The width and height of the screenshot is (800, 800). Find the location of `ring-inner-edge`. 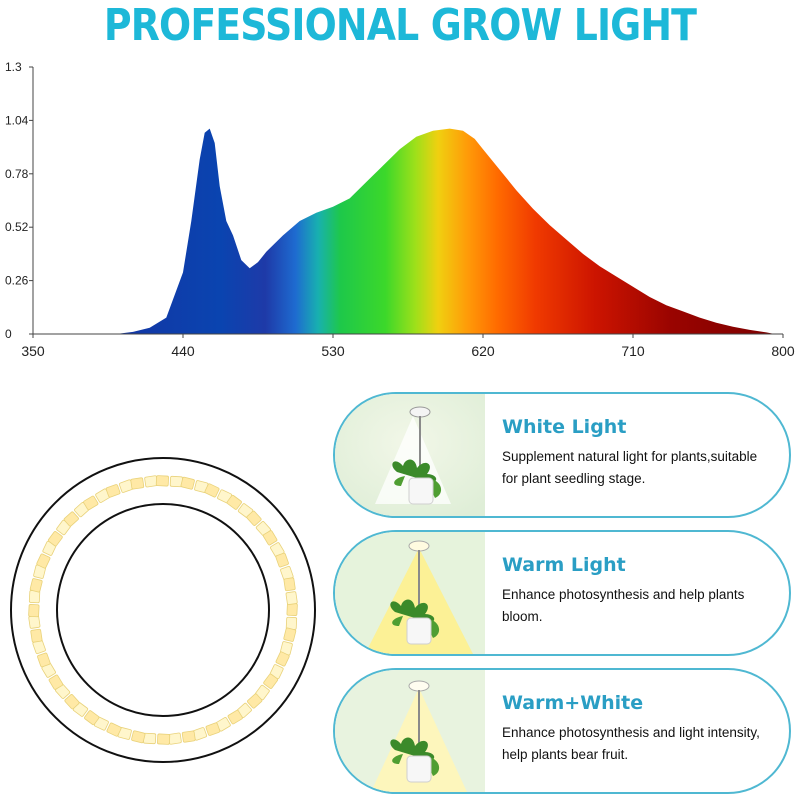

ring-inner-edge is located at coordinates (163, 610).